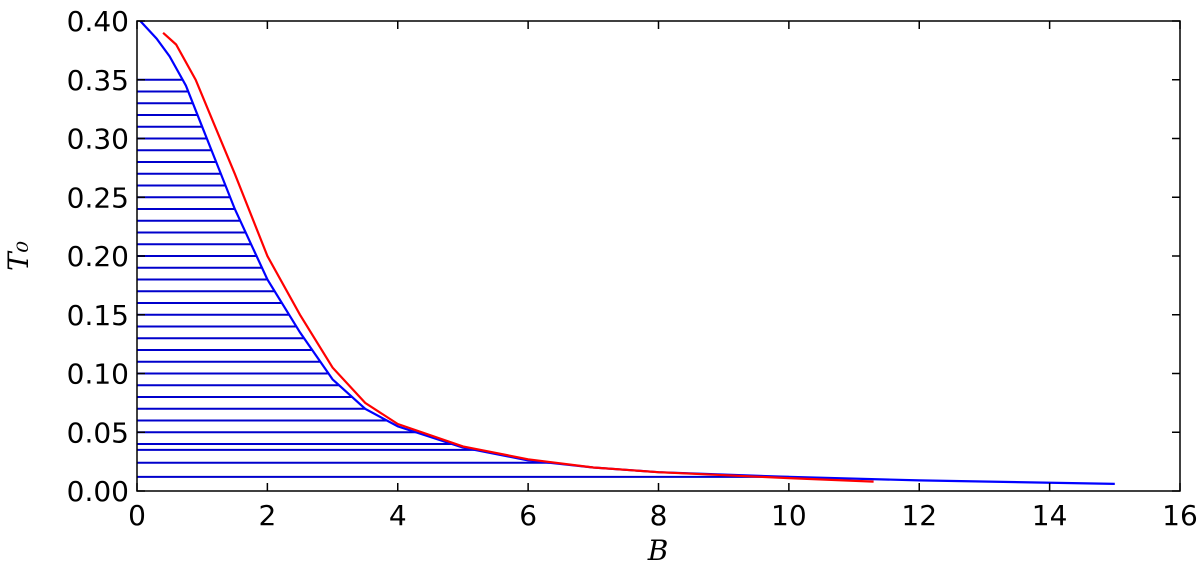  Describe the element at coordinates (98, 80) in the screenshot. I see `y-tick-label: 0.35` at that location.